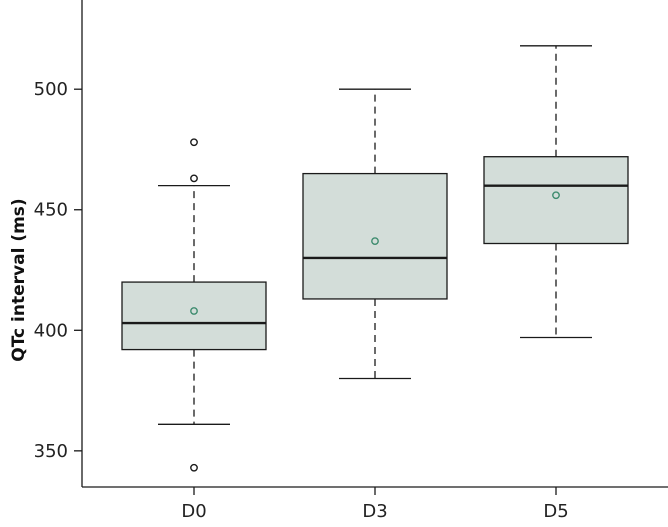 The height and width of the screenshot is (527, 668). I want to click on y-tick-label: 400, so click(51, 330).